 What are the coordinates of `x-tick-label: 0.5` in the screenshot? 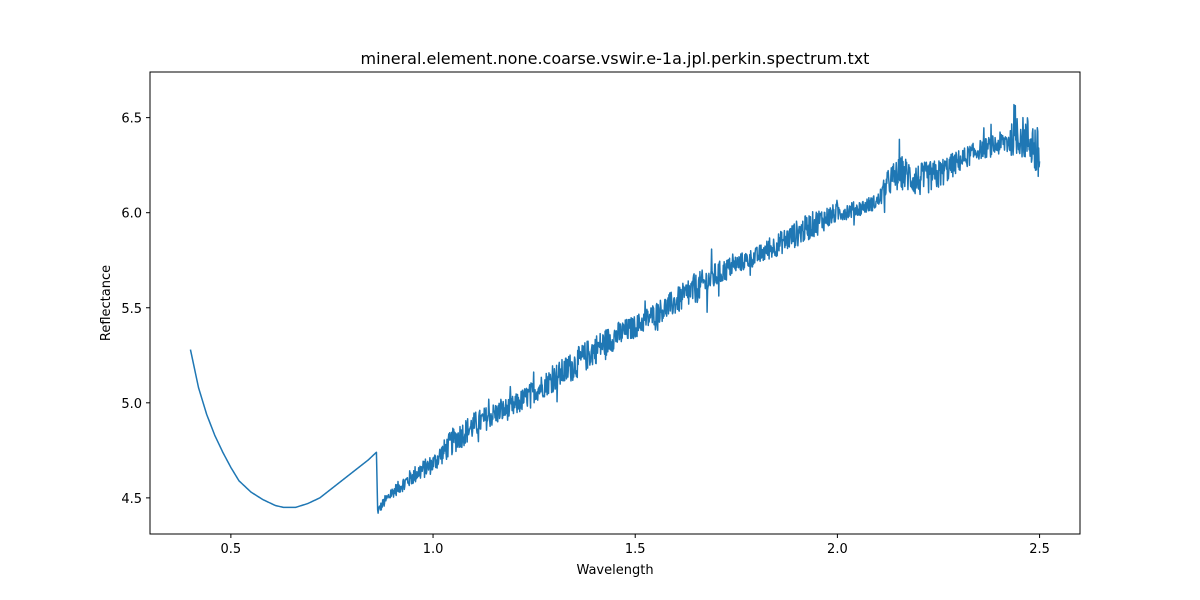 It's located at (231, 549).